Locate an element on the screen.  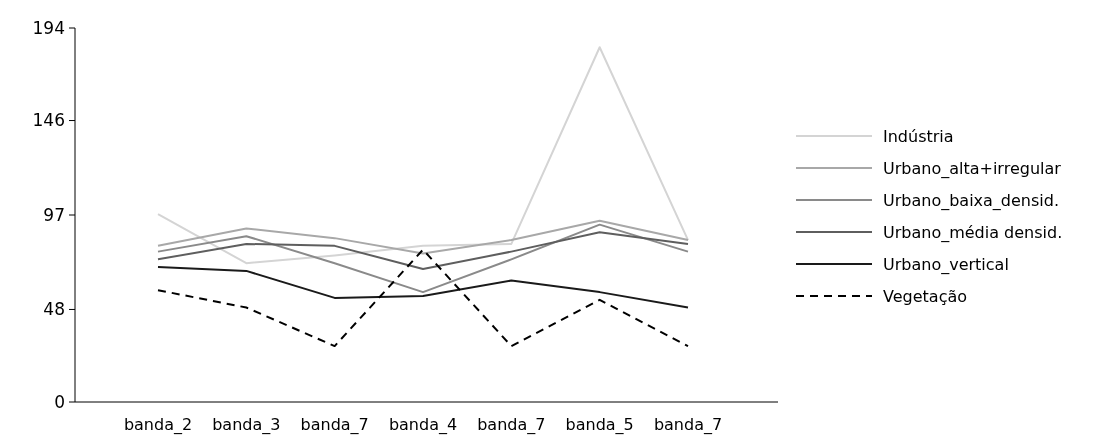
legend-label: Urbano_alta+irregular is located at coordinates (972, 168).